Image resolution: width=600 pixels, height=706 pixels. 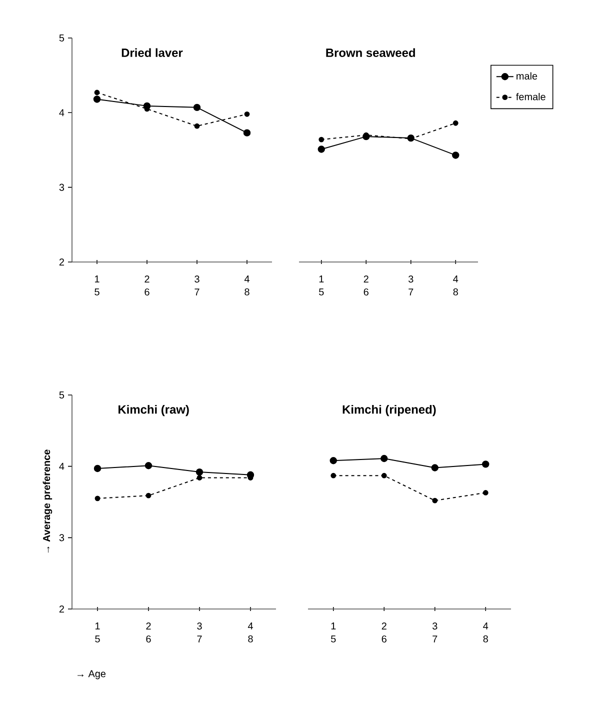 I want to click on text: Brown seaweed, so click(x=370, y=53).